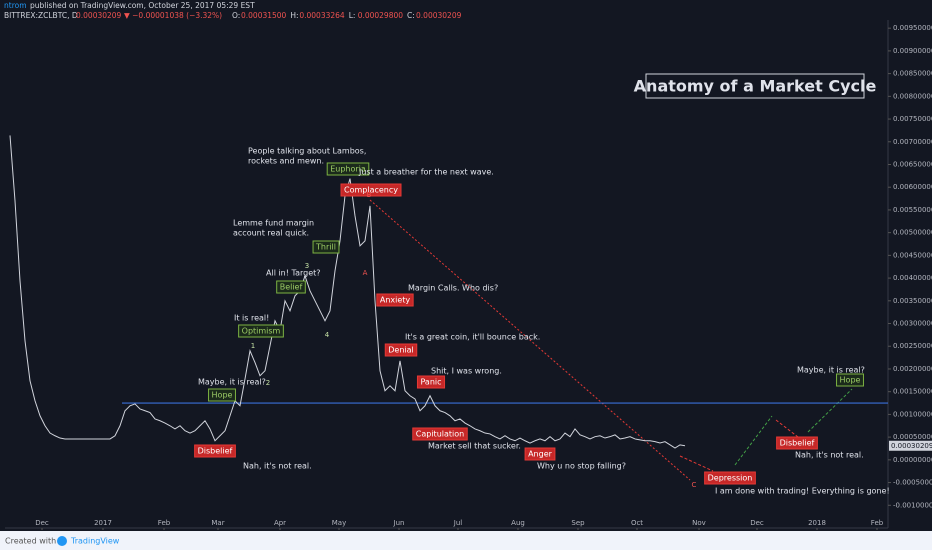  What do you see at coordinates (912, 483) in the screenshot?
I see `y-tick-label: -0.00050000` at bounding box center [912, 483].